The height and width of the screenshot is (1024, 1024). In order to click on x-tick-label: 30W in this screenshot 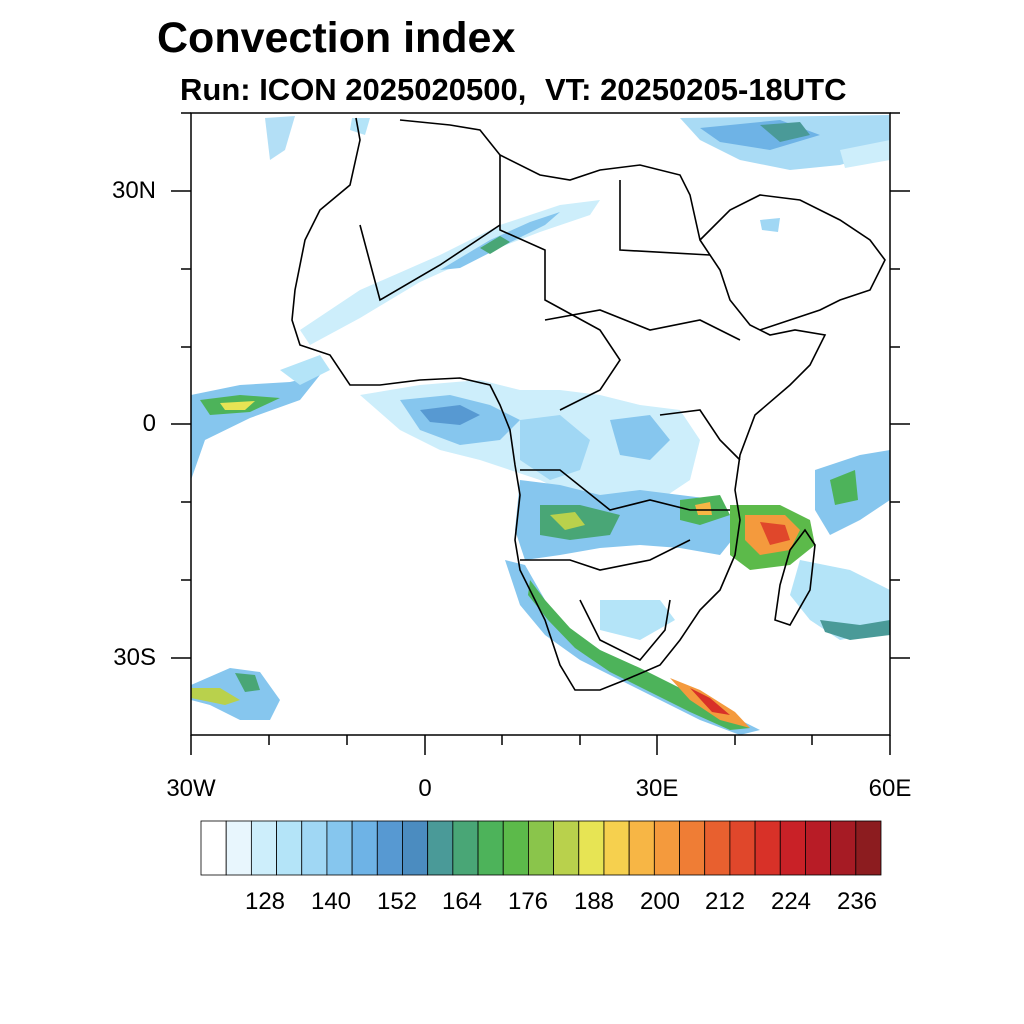, I will do `click(191, 788)`.